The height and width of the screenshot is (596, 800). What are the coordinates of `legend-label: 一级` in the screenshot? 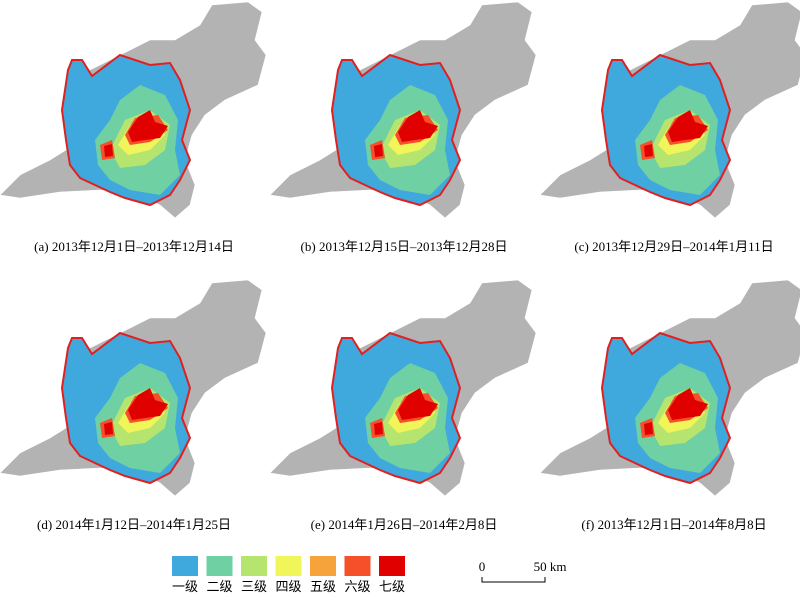 It's located at (185, 586).